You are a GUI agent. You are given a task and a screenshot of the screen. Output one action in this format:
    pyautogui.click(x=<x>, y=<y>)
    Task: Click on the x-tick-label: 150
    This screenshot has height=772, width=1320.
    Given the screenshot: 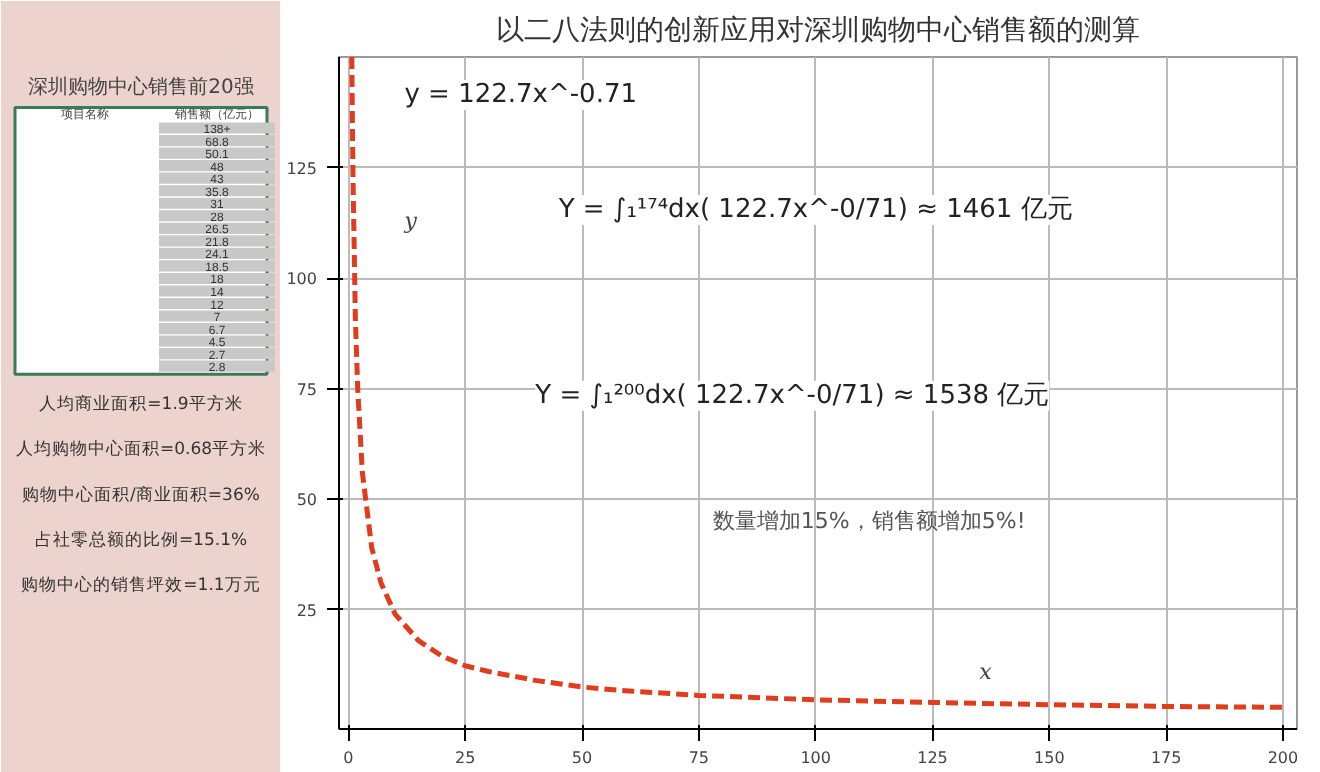 What is the action you would take?
    pyautogui.click(x=1049, y=758)
    